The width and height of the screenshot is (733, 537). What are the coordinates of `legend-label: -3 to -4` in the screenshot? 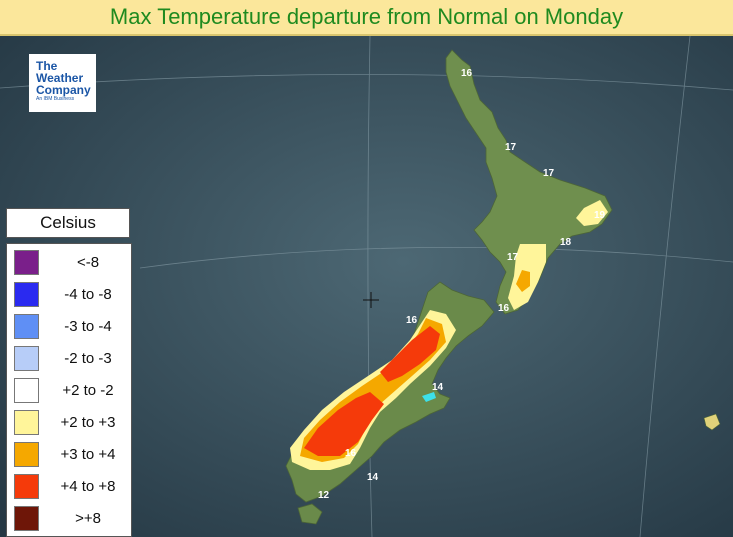 It's located at (88, 326).